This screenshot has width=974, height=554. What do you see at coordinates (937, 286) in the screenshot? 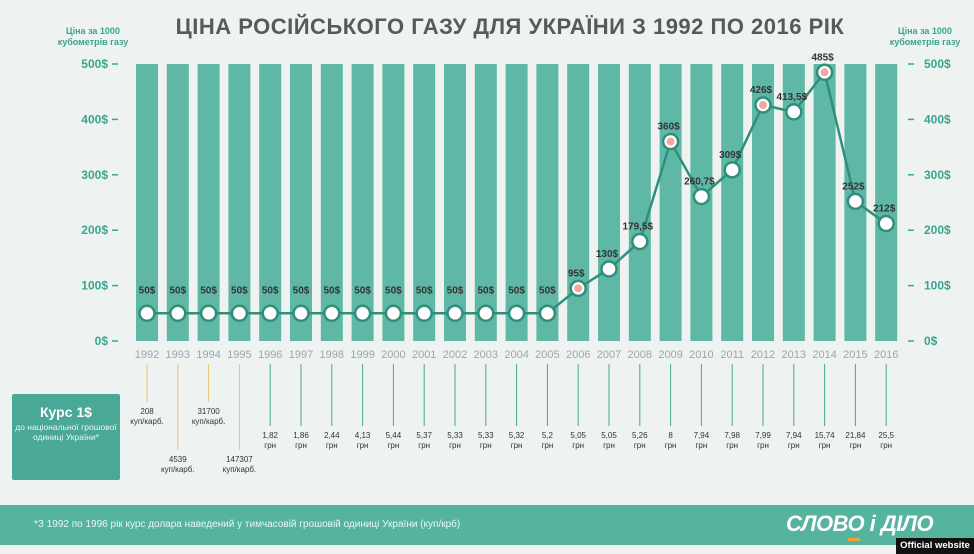
I see `y-tick-right: 100$` at bounding box center [937, 286].